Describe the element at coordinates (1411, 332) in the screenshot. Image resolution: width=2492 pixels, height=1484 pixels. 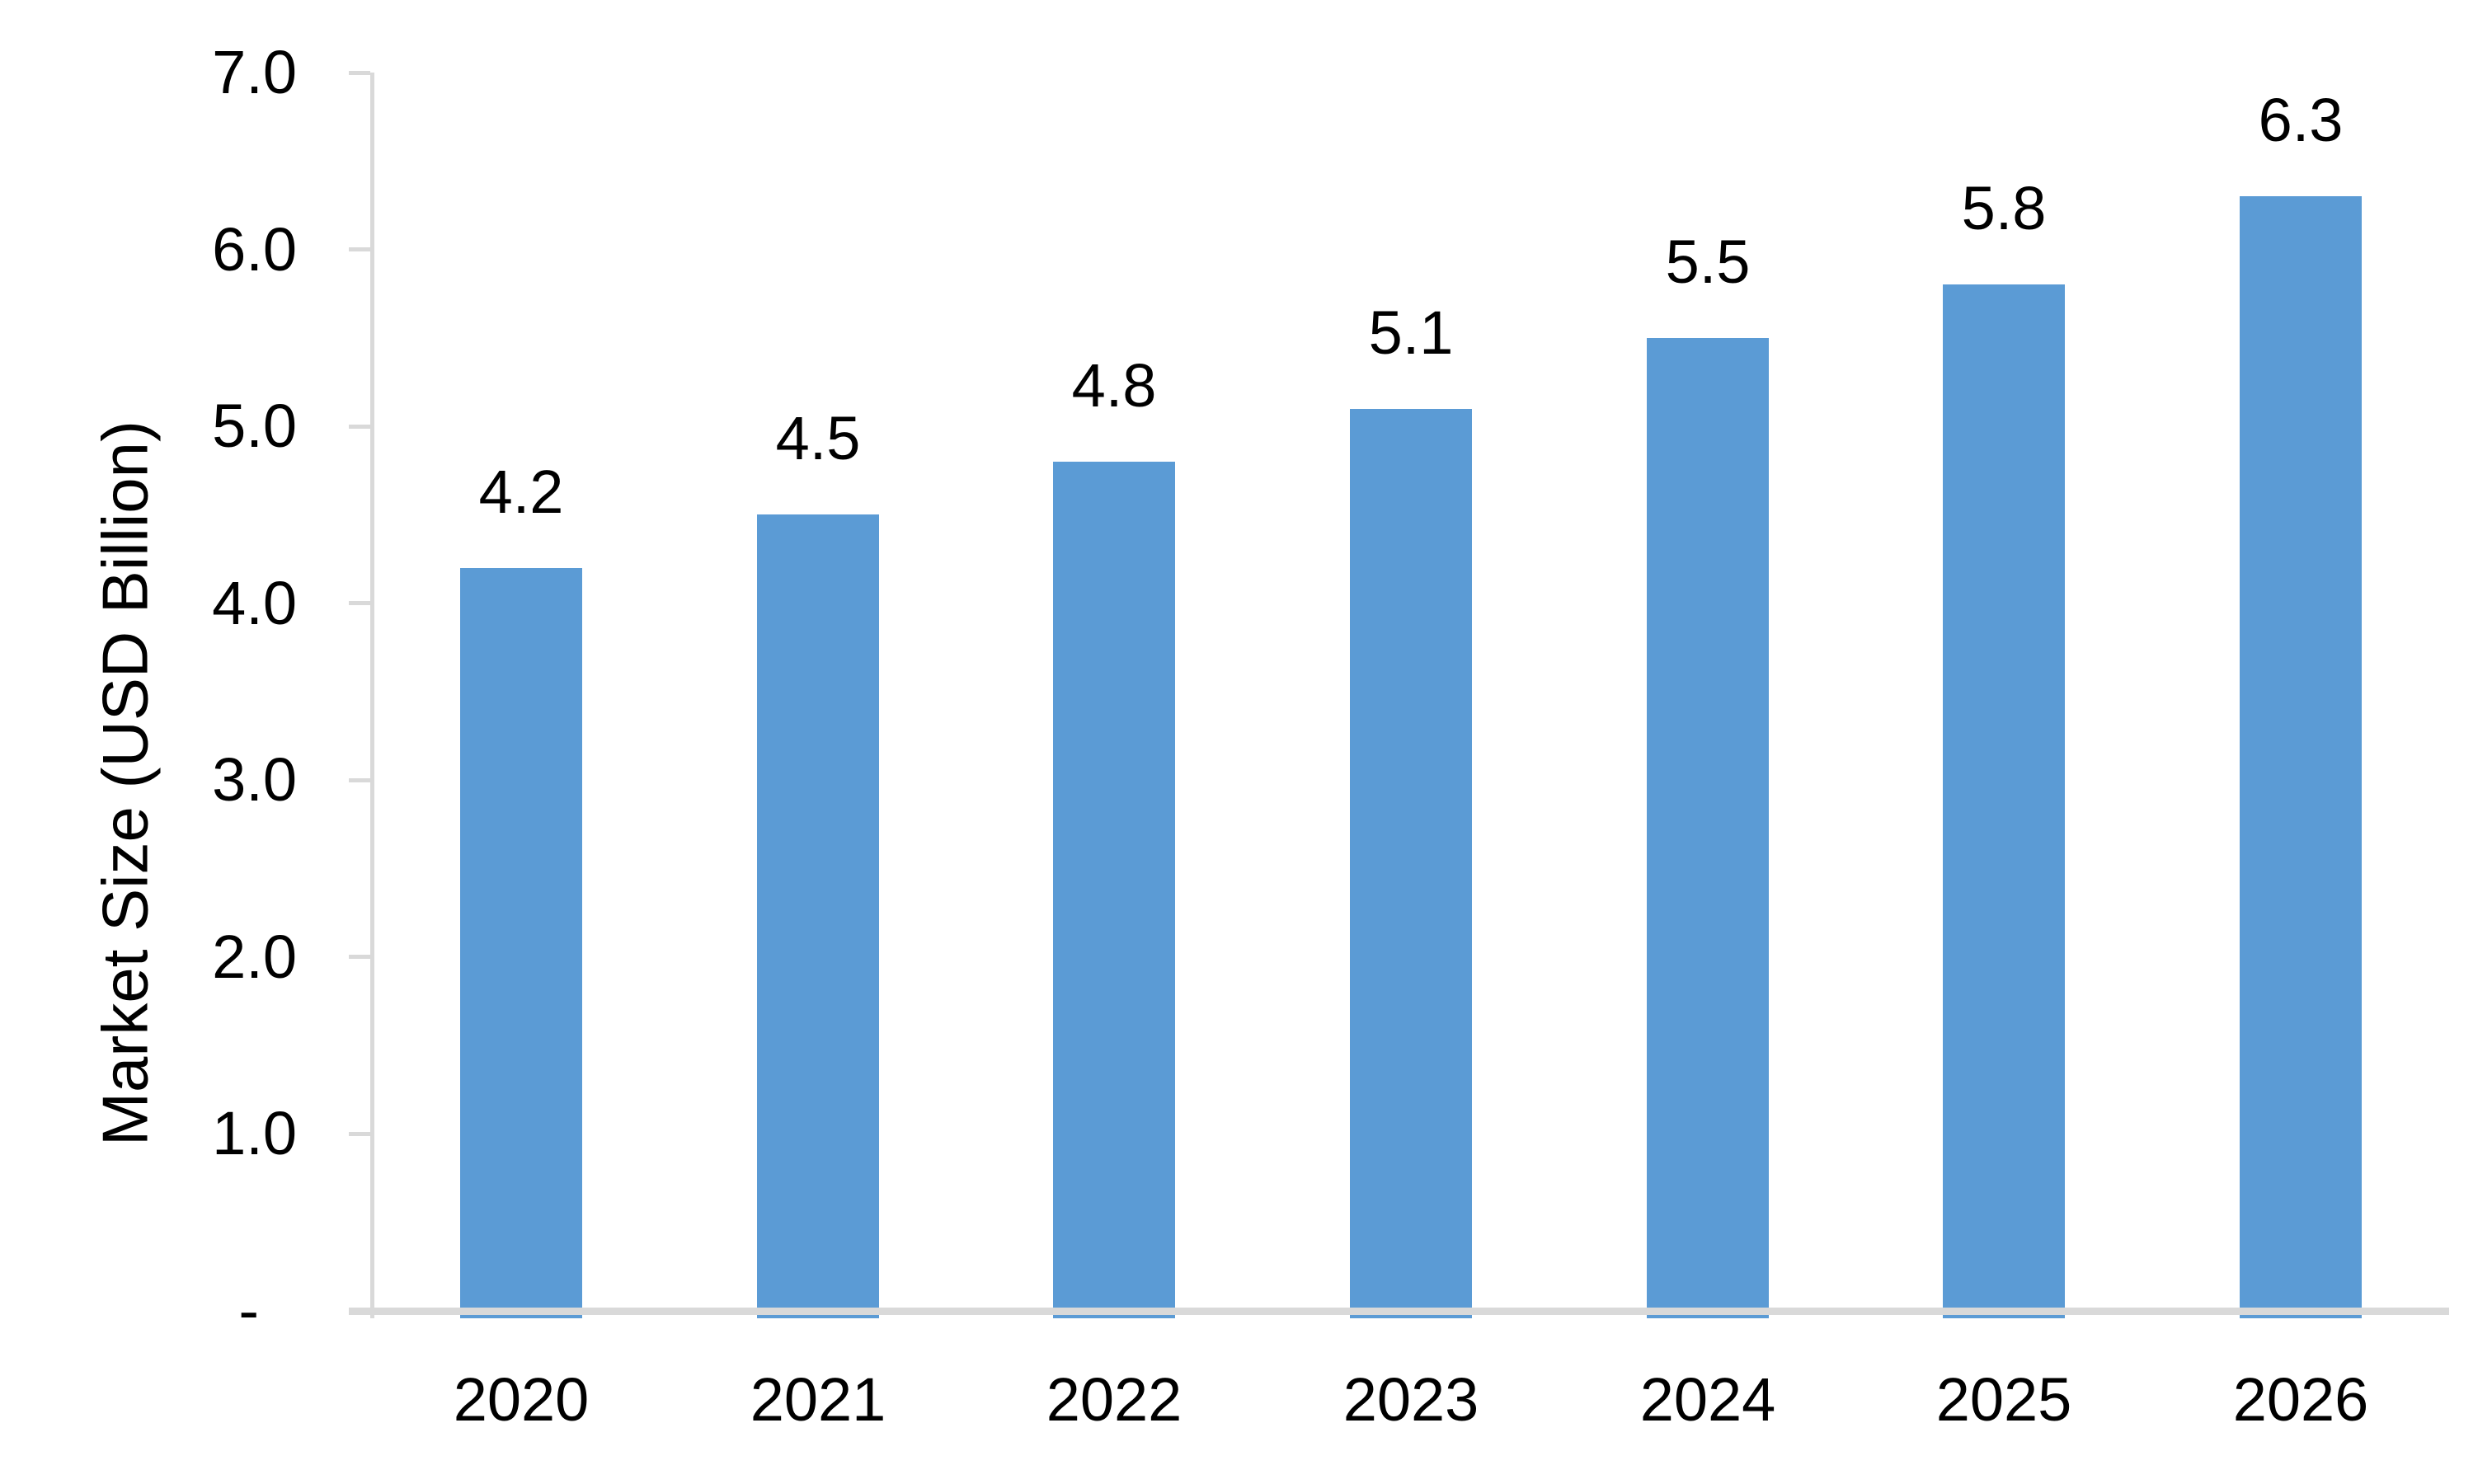
I see `data-label-2023: 5.1` at that location.